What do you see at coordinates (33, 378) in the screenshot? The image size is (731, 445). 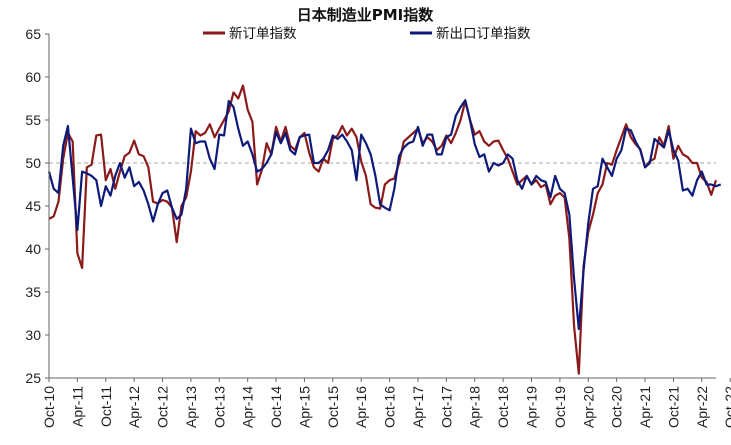 I see `y-tick-label: 25` at bounding box center [33, 378].